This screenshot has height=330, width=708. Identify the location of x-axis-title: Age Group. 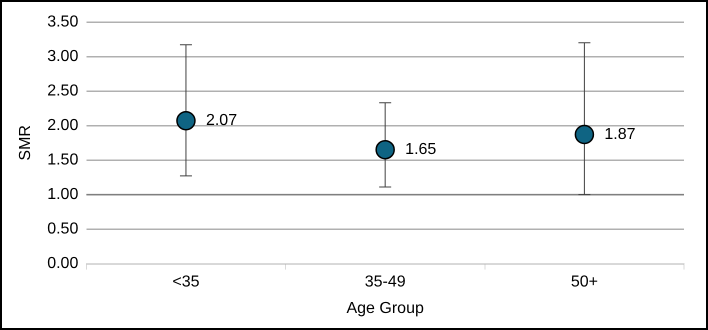
(385, 308).